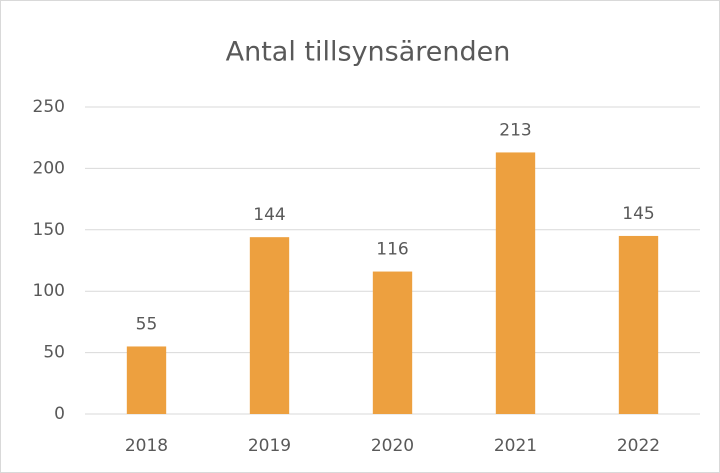 This screenshot has width=720, height=473. I want to click on data-label: 55, so click(147, 324).